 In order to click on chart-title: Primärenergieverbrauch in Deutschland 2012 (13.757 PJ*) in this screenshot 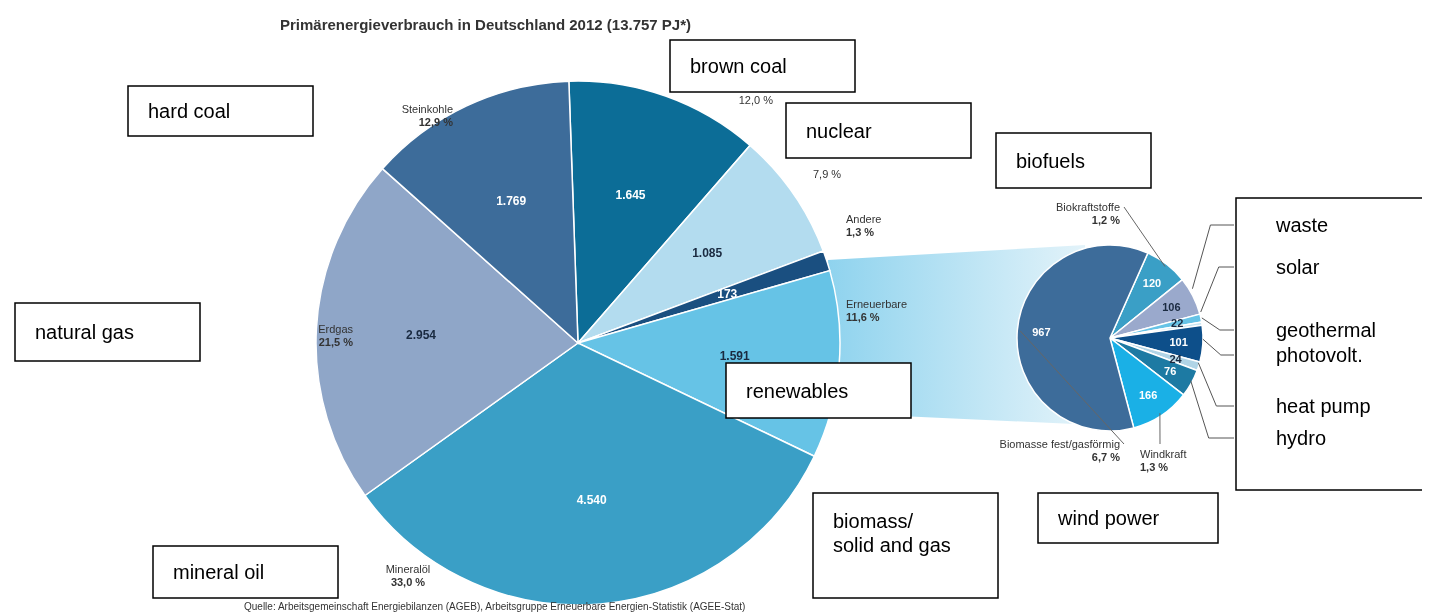, I will do `click(486, 24)`.